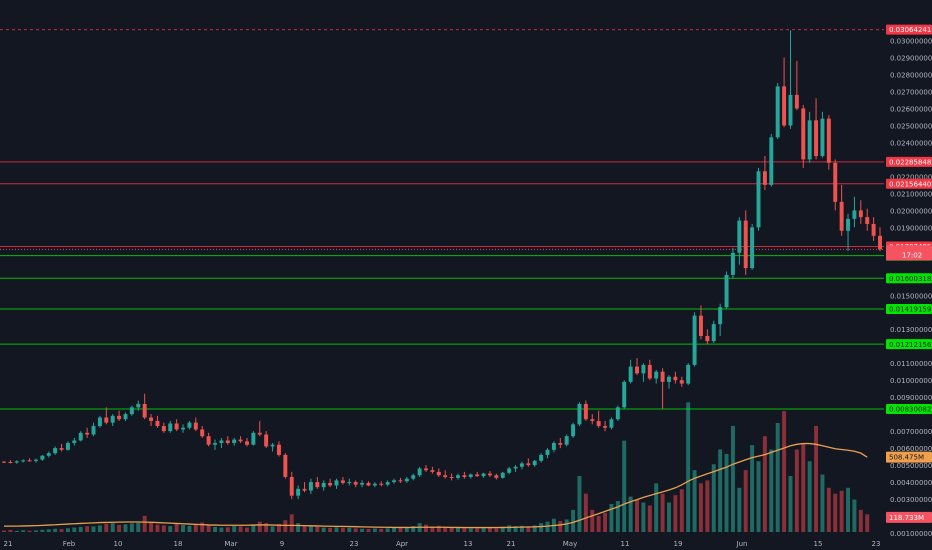 This screenshot has width=932, height=550. What do you see at coordinates (442, 544) in the screenshot?
I see `time-axis: 21 Feb 10 18 Mar 9 23 Apr 13 21 May 11 19 Jun 15 23` at bounding box center [442, 544].